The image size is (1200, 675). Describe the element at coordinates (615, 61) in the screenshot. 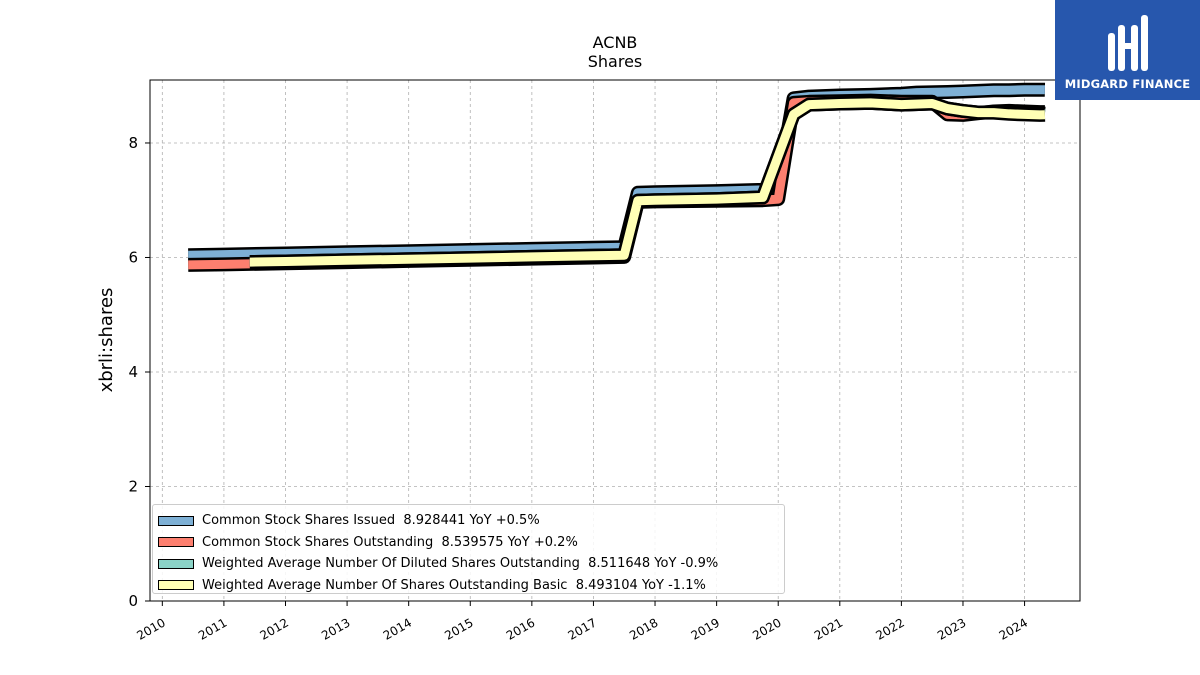

I see `chart-subtitle: Shares` at that location.